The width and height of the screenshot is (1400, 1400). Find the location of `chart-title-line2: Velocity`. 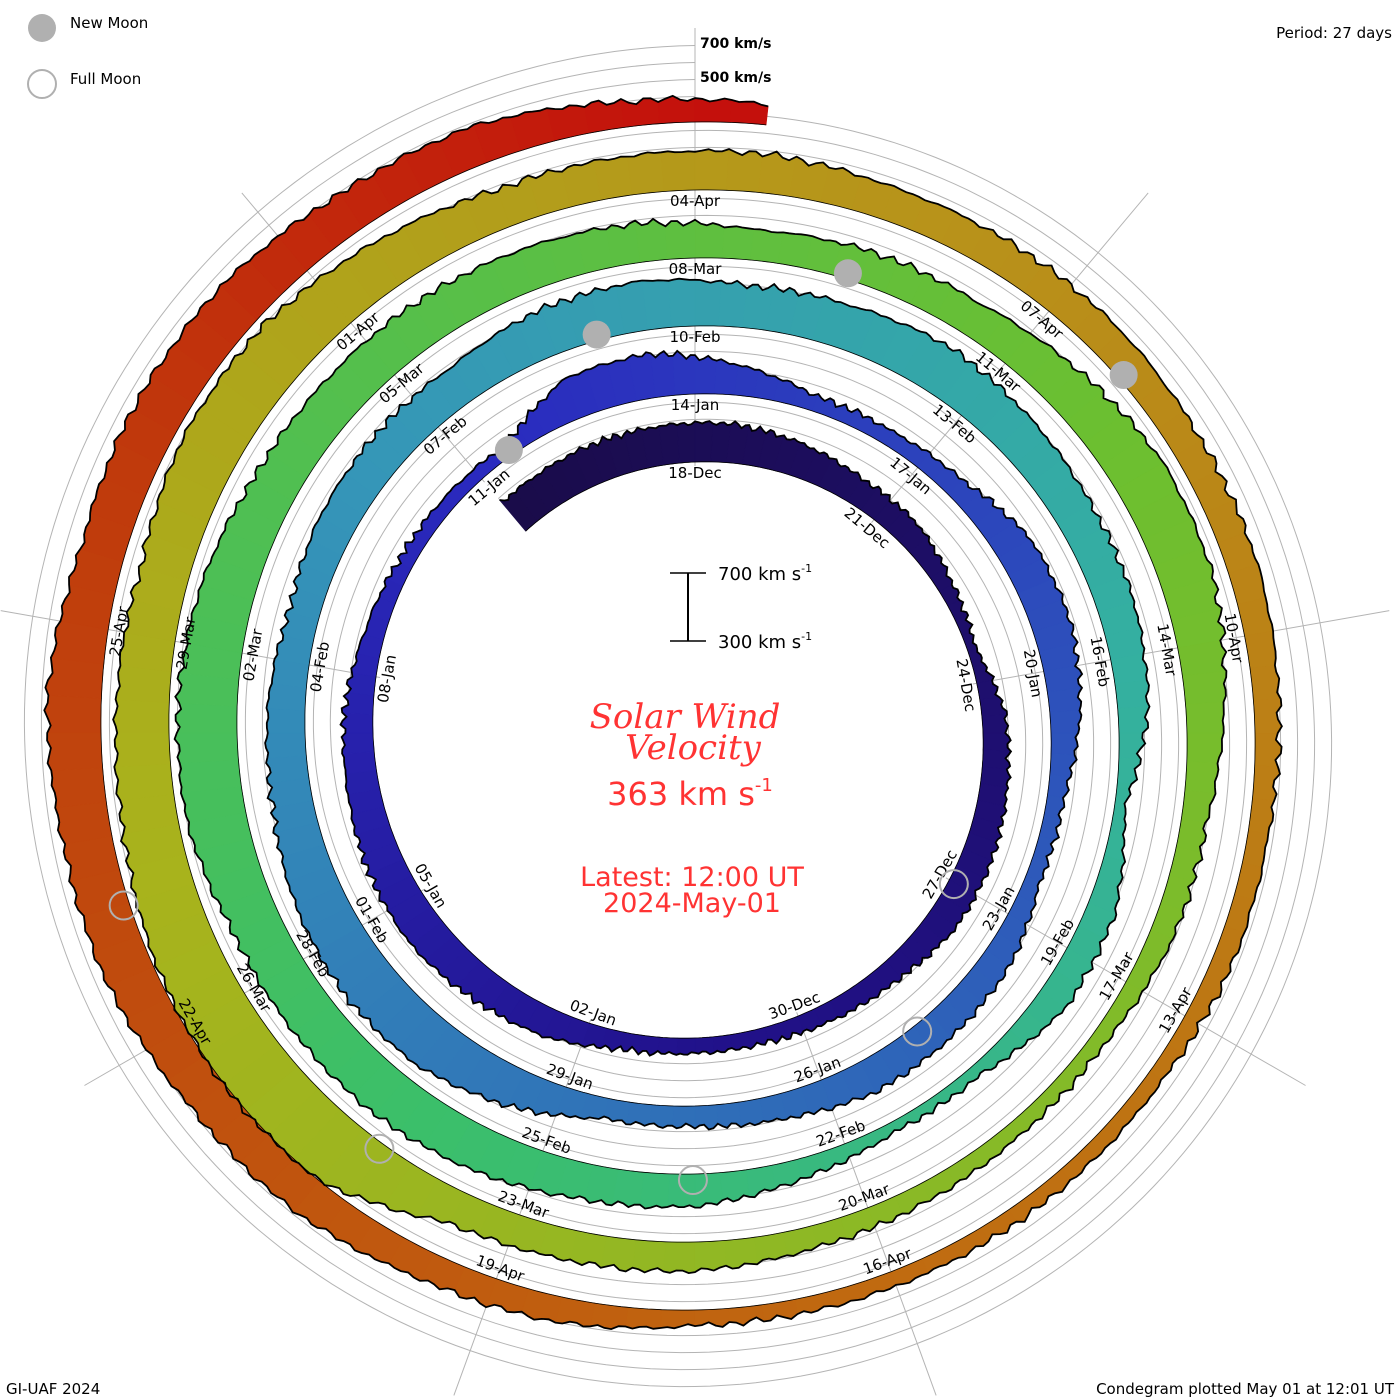

chart-title-line2: Velocity is located at coordinates (693, 748).